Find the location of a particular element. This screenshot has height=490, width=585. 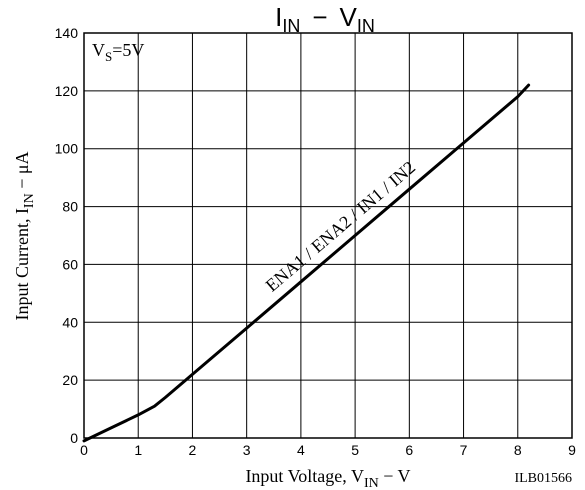

title-main-1: I is located at coordinates (278, 17).